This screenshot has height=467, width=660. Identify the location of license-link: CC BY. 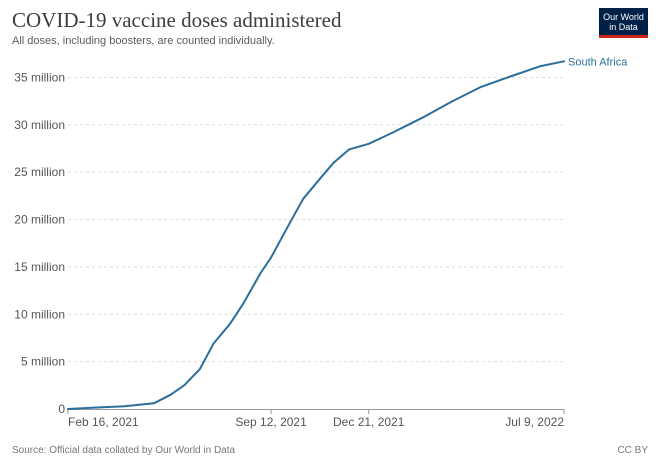
(632, 450).